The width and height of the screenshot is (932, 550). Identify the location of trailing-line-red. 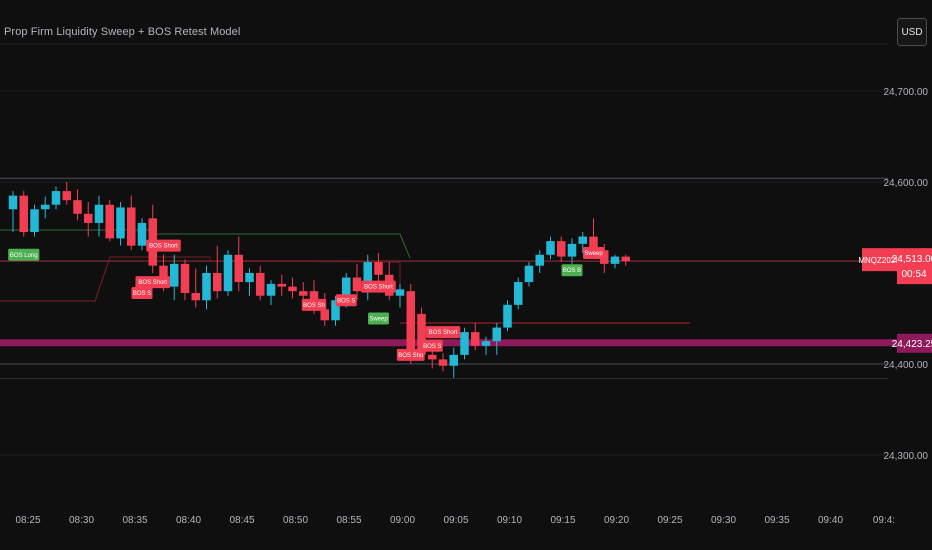
(200, 279).